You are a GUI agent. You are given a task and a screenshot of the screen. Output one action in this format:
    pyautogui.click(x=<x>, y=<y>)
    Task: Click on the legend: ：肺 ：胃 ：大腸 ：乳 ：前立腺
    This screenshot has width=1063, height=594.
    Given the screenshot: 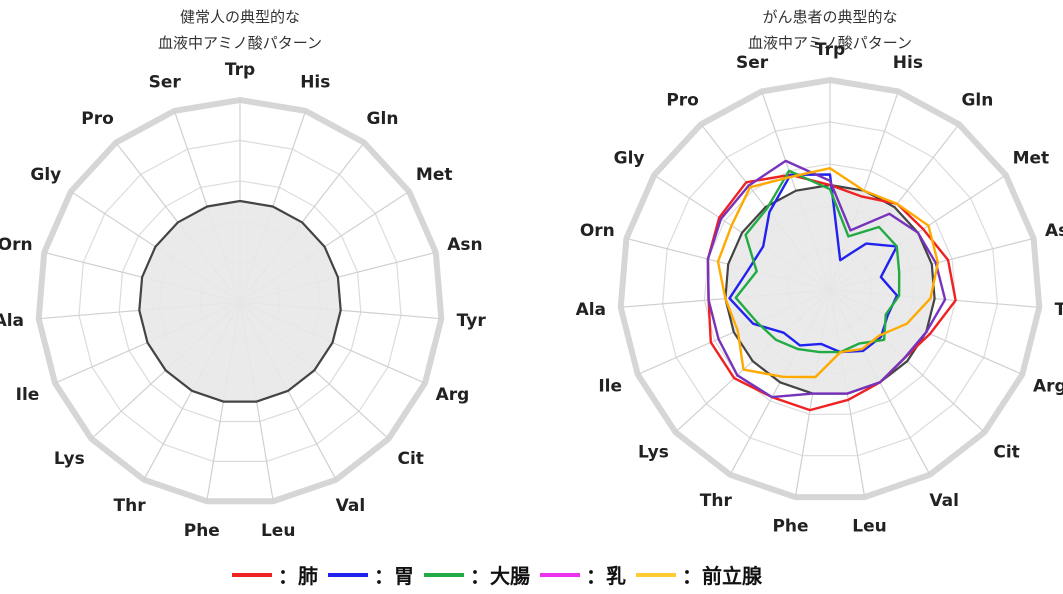 What is the action you would take?
    pyautogui.click(x=502, y=574)
    